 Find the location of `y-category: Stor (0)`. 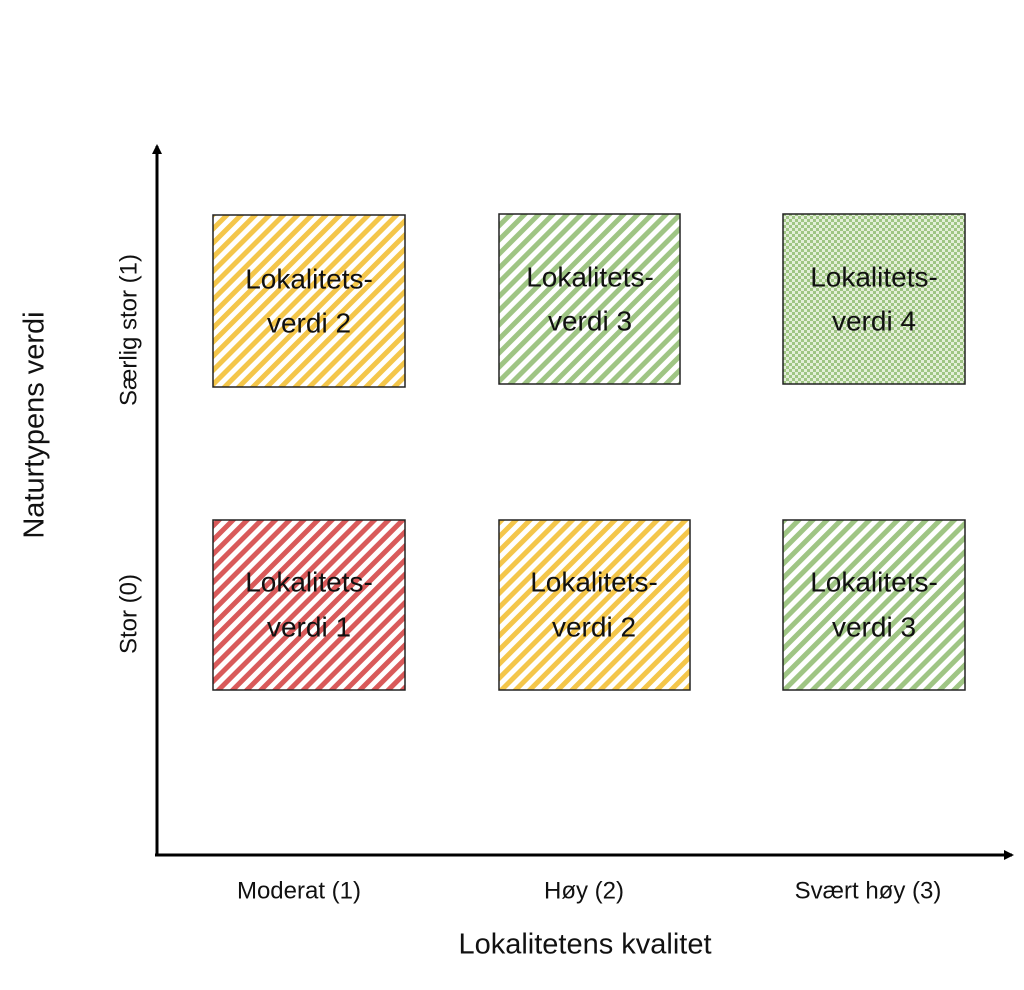

y-category: Stor (0) is located at coordinates (128, 614).